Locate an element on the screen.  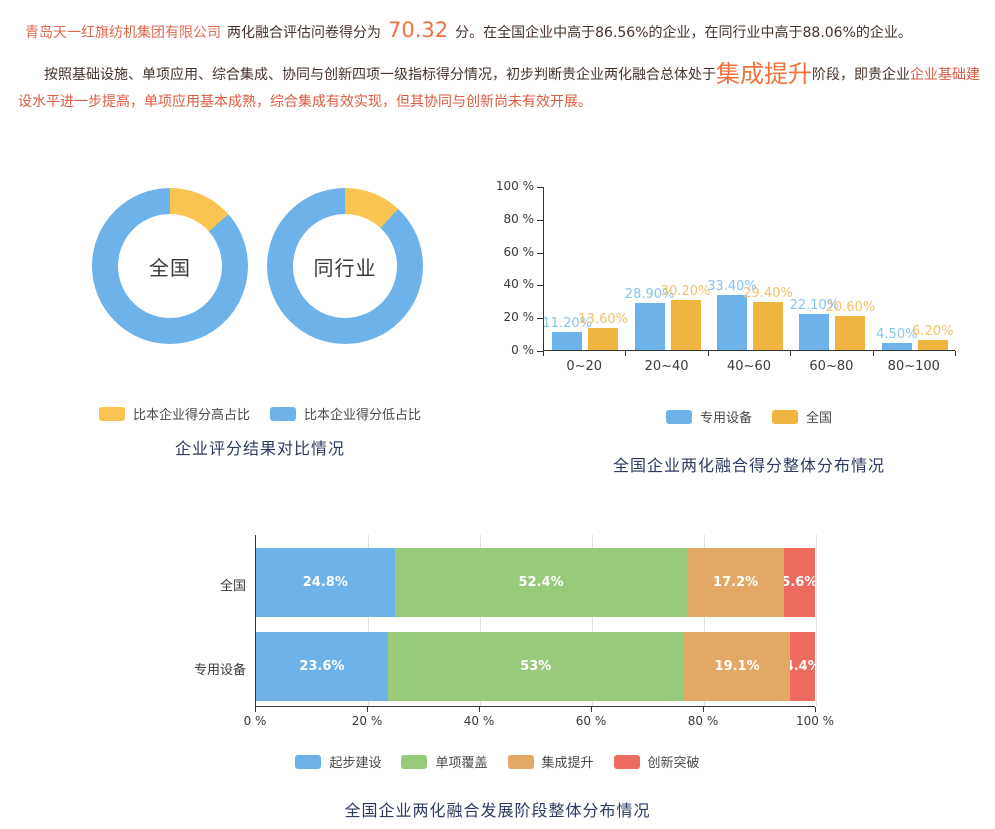
row-label-专用设备: 专用设备 is located at coordinates (219, 670).